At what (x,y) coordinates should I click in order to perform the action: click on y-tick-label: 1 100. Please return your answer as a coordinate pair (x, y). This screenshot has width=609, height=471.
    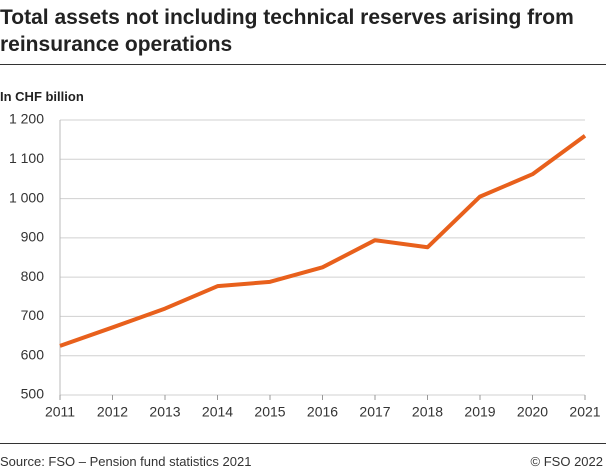
    Looking at the image, I should click on (26, 158).